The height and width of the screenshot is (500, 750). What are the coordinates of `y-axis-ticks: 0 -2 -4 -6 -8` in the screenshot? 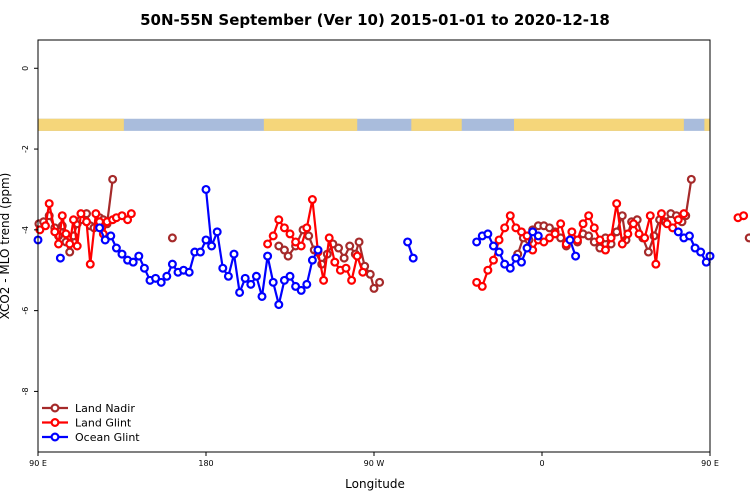 It's located at (29, 230).